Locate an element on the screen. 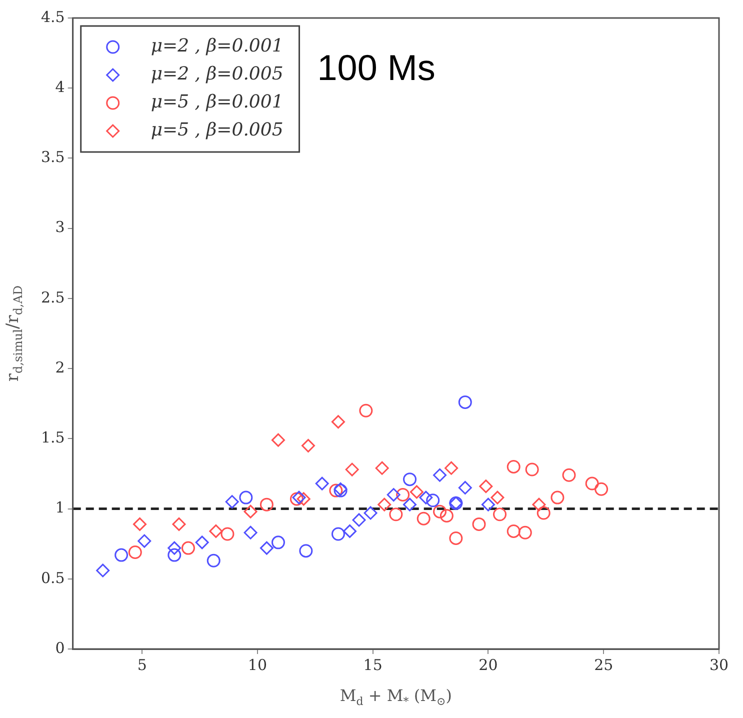 Image resolution: width=743 pixels, height=718 pixels. x-tick-label: 30 is located at coordinates (719, 665).